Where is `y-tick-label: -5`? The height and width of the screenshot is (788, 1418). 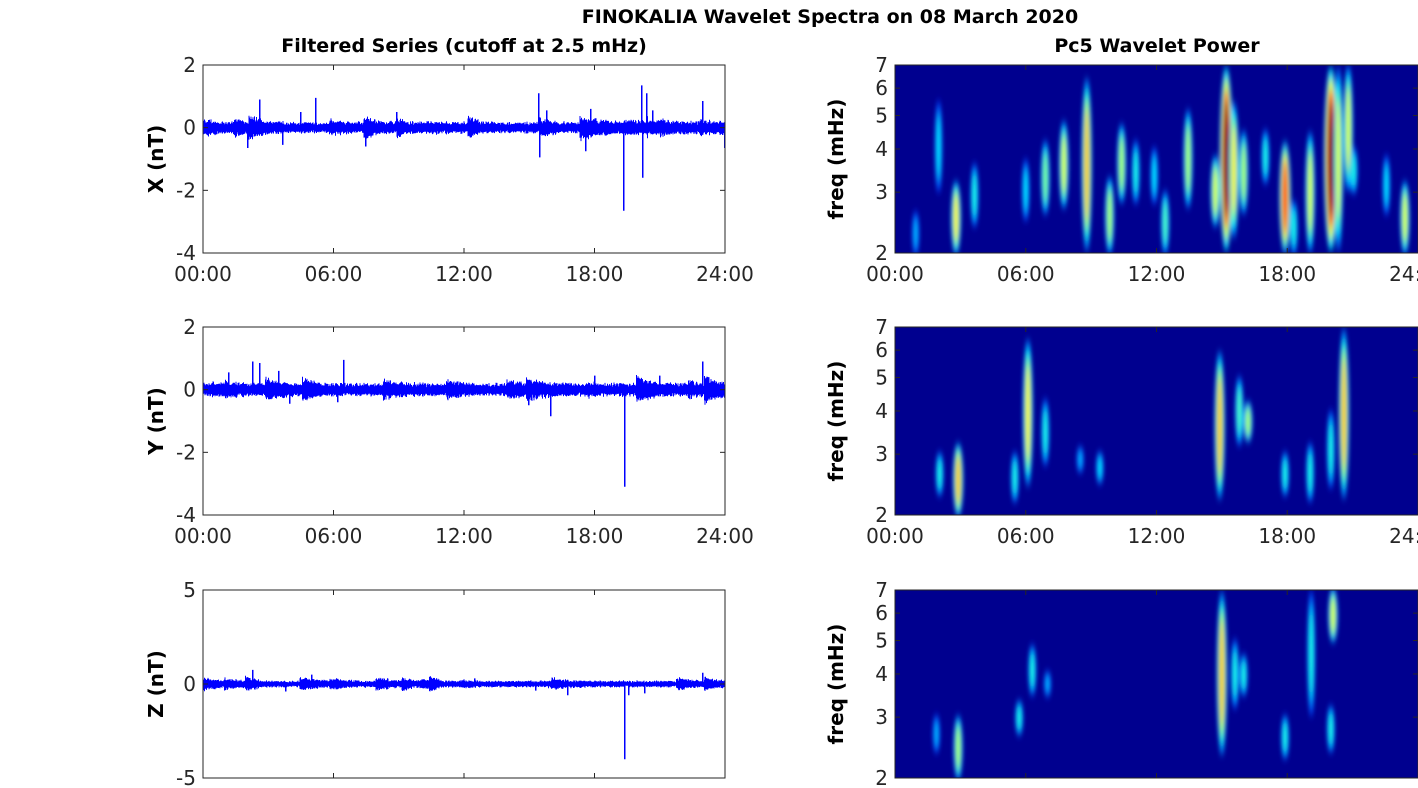 y-tick-label: -5 is located at coordinates (186, 777).